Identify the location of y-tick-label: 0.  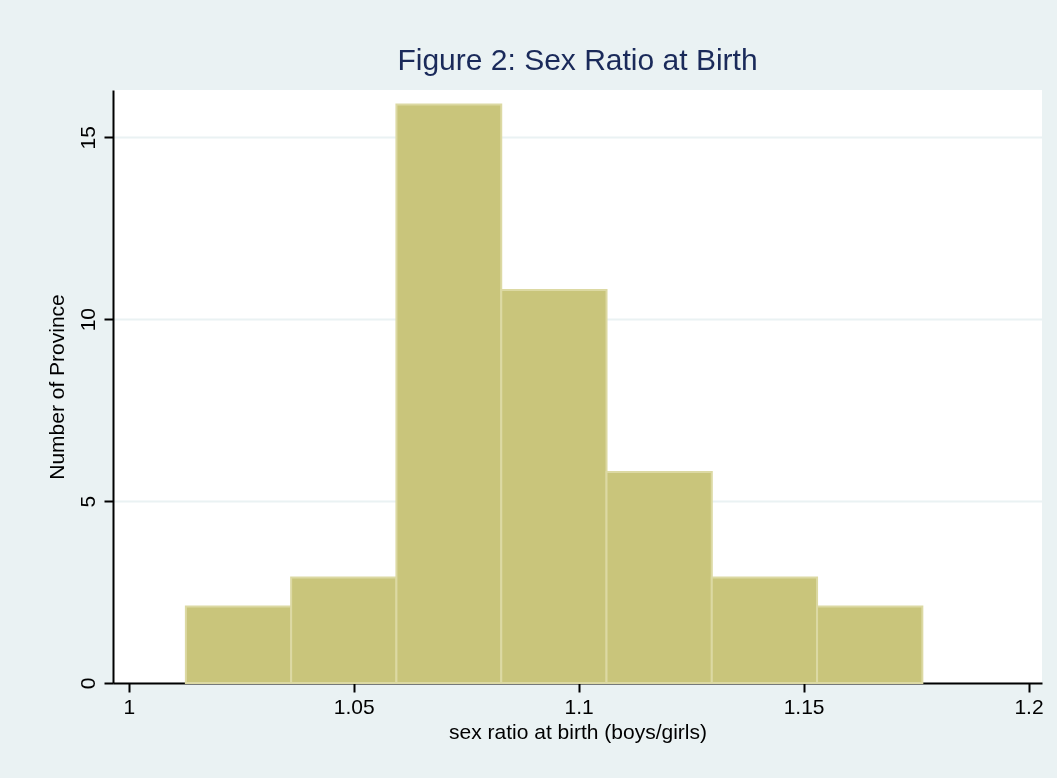
(87, 683).